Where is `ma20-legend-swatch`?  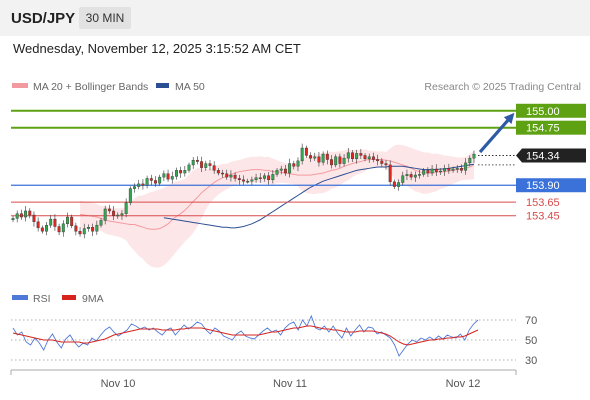
ma20-legend-swatch is located at coordinates (20, 85).